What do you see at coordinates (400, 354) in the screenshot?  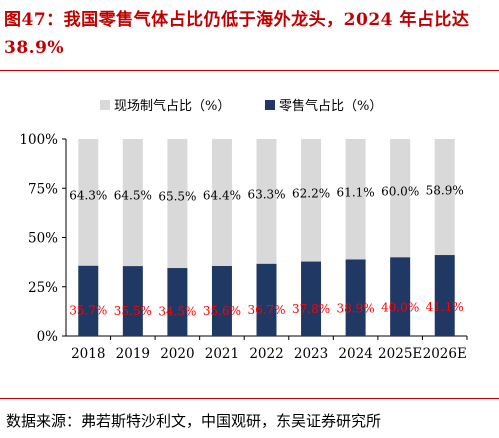 I see `x-tick-label: 2025E` at bounding box center [400, 354].